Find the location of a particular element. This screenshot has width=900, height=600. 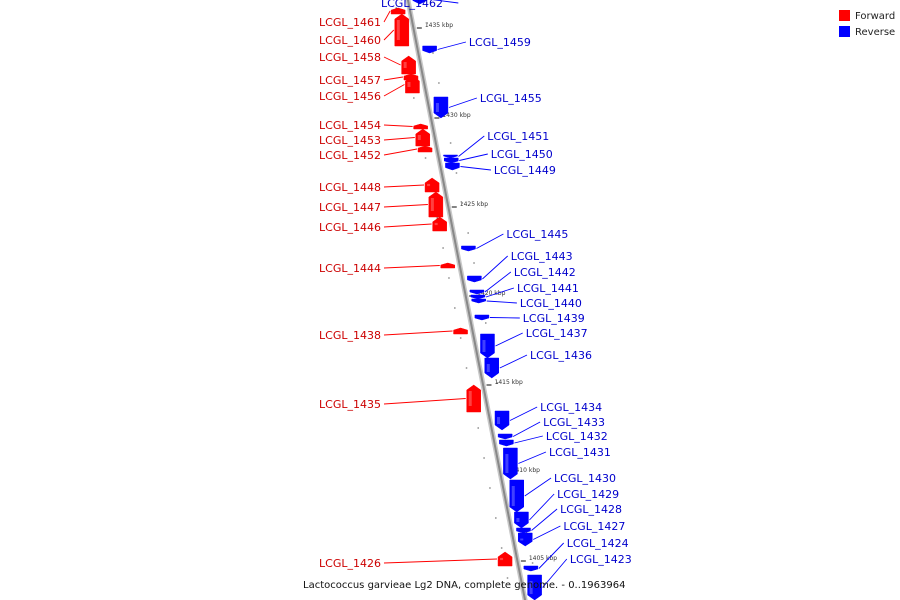

gene-lcgl-1448: LCGL_1448 is located at coordinates (379, 185).